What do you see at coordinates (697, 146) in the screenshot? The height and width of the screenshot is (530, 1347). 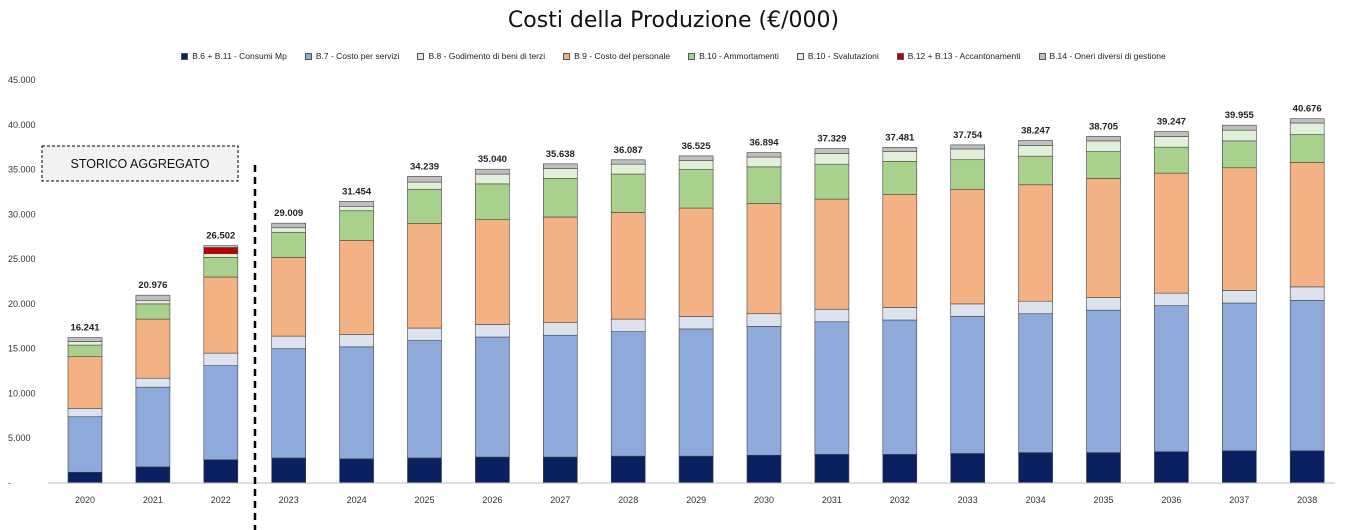 I see `total-data-label: 36.525` at bounding box center [697, 146].